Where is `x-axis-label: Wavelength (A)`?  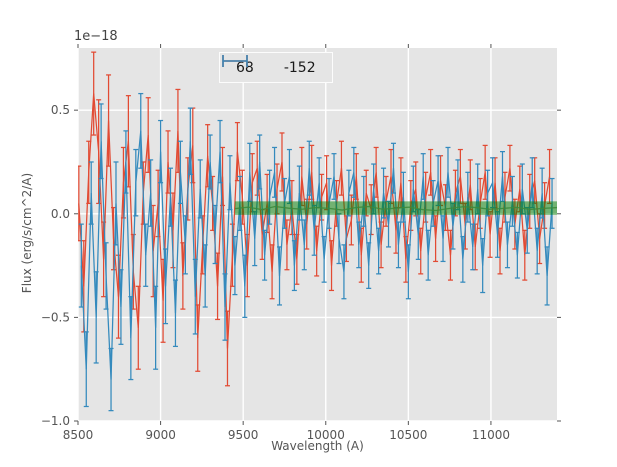
x-axis-label: Wavelength (A) is located at coordinates (317, 446).